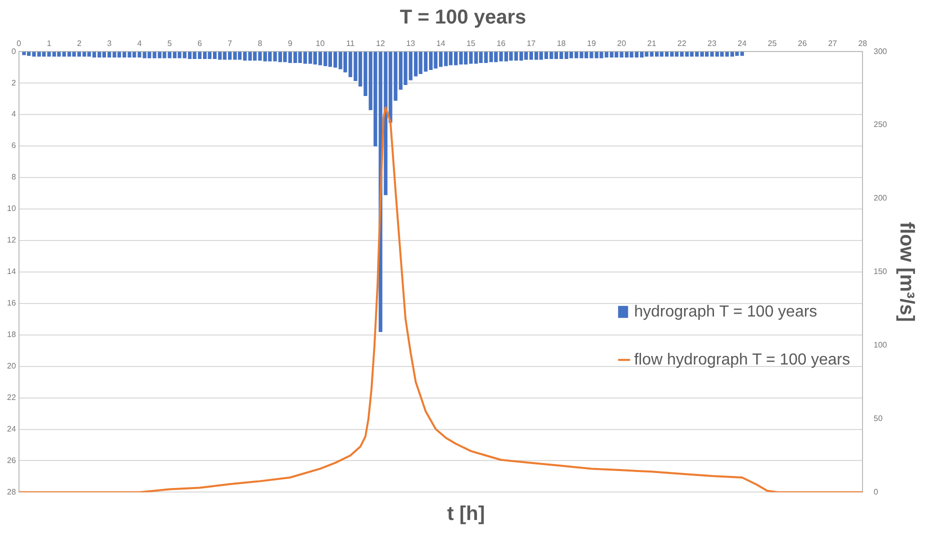 This screenshot has height=533, width=932. Describe the element at coordinates (879, 418) in the screenshot. I see `y2-tick-label: 50` at that location.